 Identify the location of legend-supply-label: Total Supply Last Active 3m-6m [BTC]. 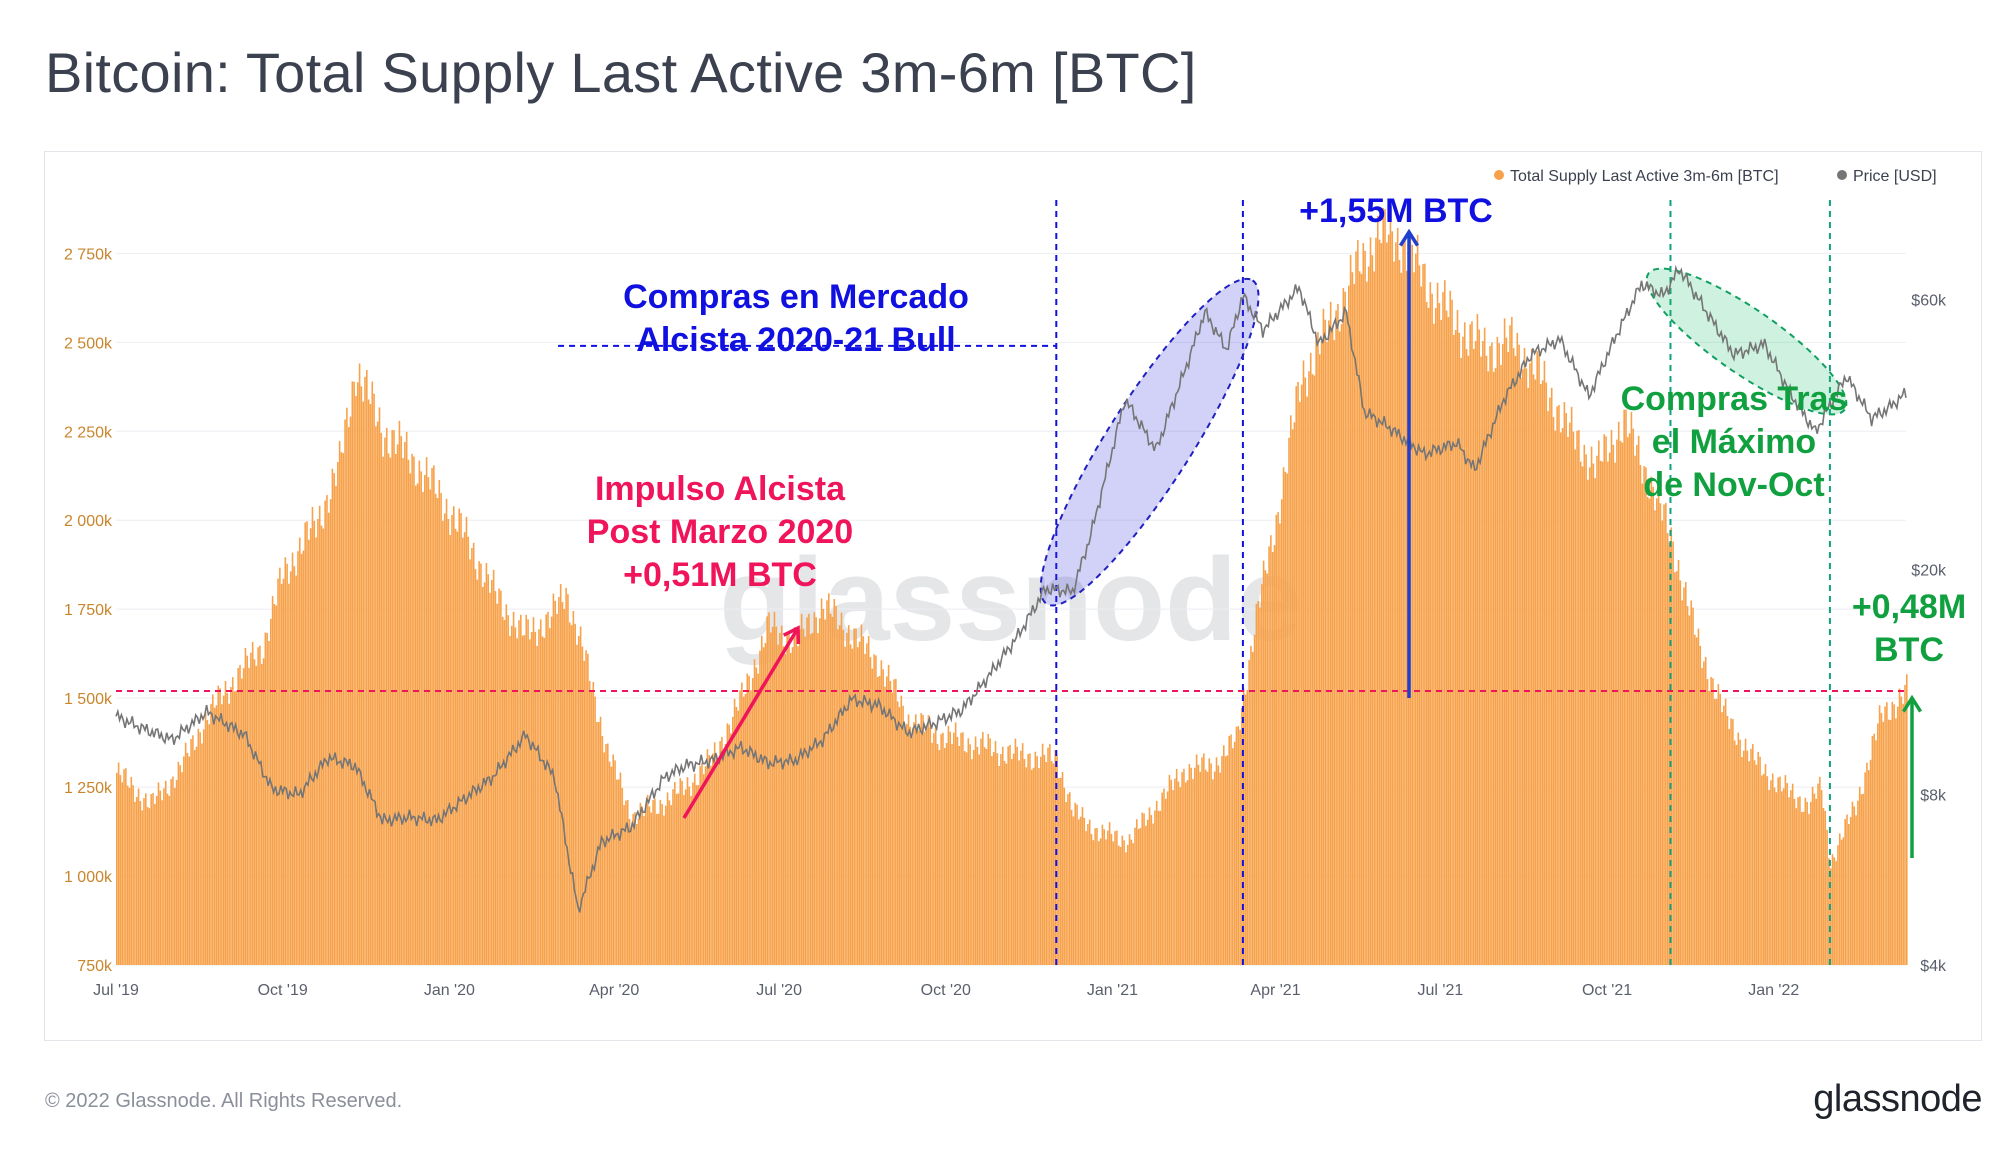
(1644, 176).